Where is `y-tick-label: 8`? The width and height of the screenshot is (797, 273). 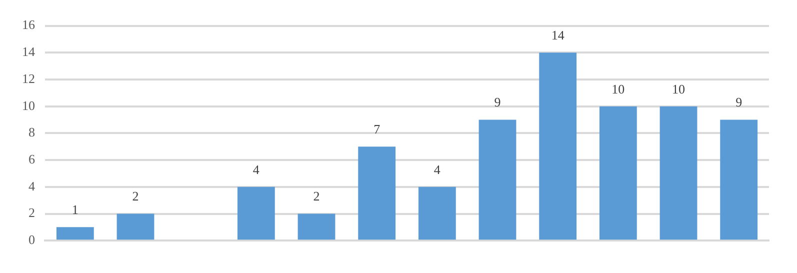
y-tick-label: 8 is located at coordinates (31, 132).